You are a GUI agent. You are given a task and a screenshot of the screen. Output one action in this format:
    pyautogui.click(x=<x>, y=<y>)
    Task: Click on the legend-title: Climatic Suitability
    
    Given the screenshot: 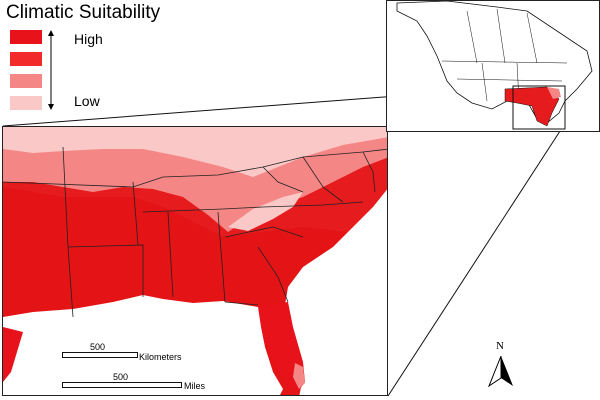 What is the action you would take?
    pyautogui.click(x=83, y=12)
    